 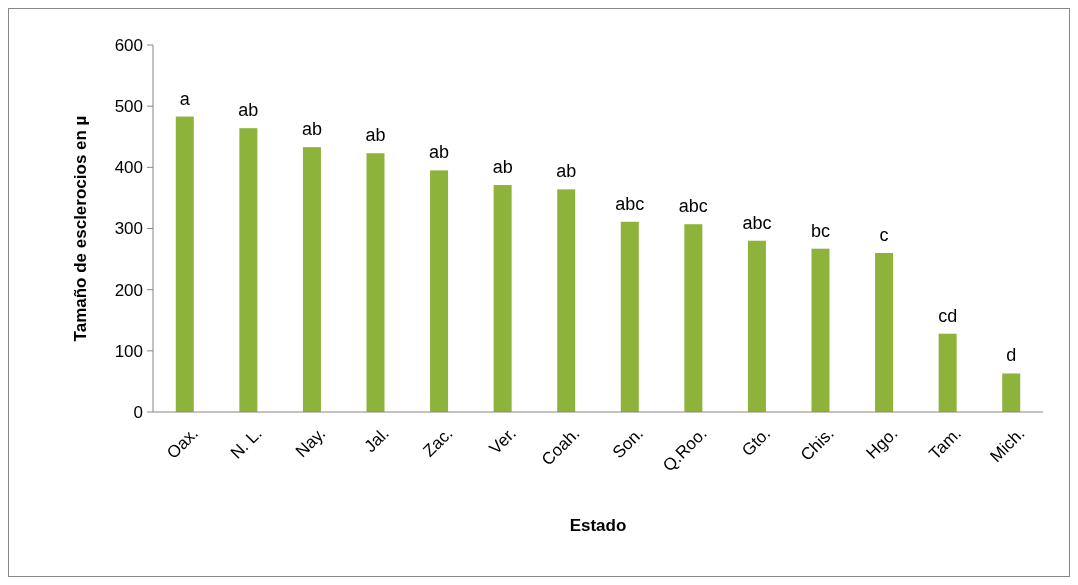 I want to click on annotation: a, so click(x=185, y=98).